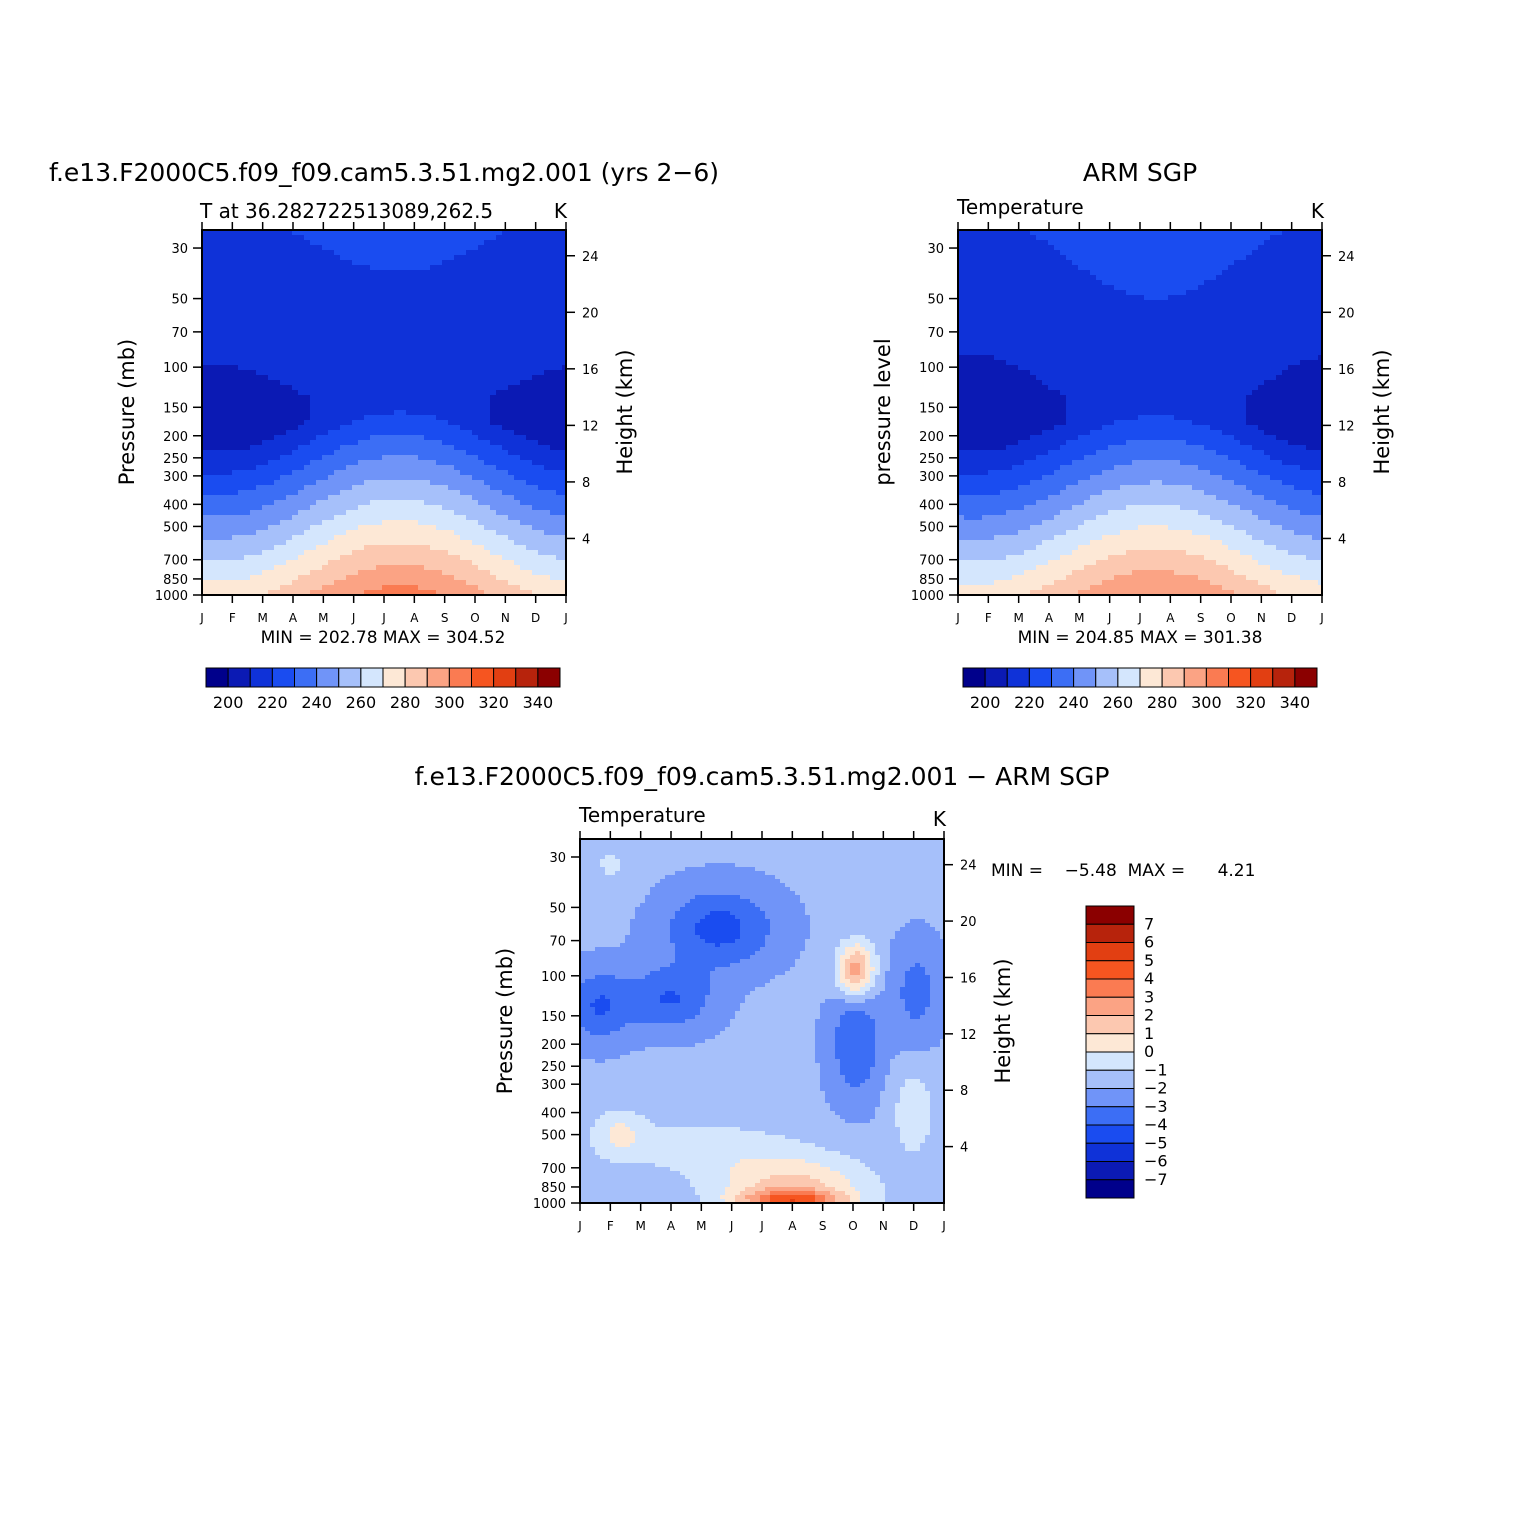 This screenshot has width=1524, height=1524. What do you see at coordinates (474, 618) in the screenshot?
I see `month-tick-label: O` at bounding box center [474, 618].